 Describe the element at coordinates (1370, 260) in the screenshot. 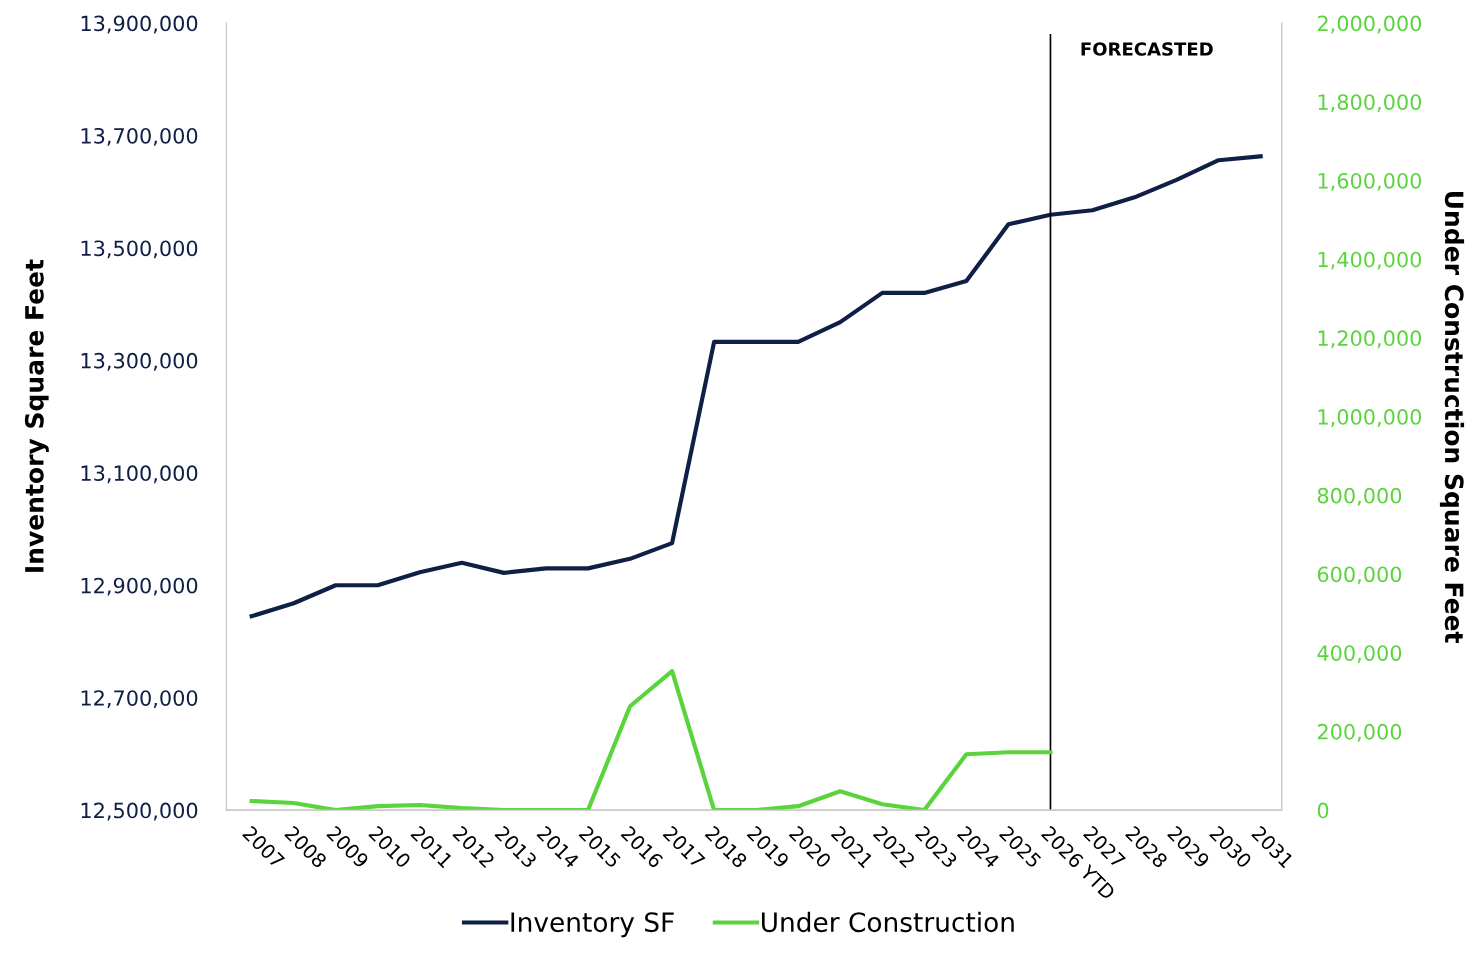

I see `y2-tick-label: 1,400,000` at that location.